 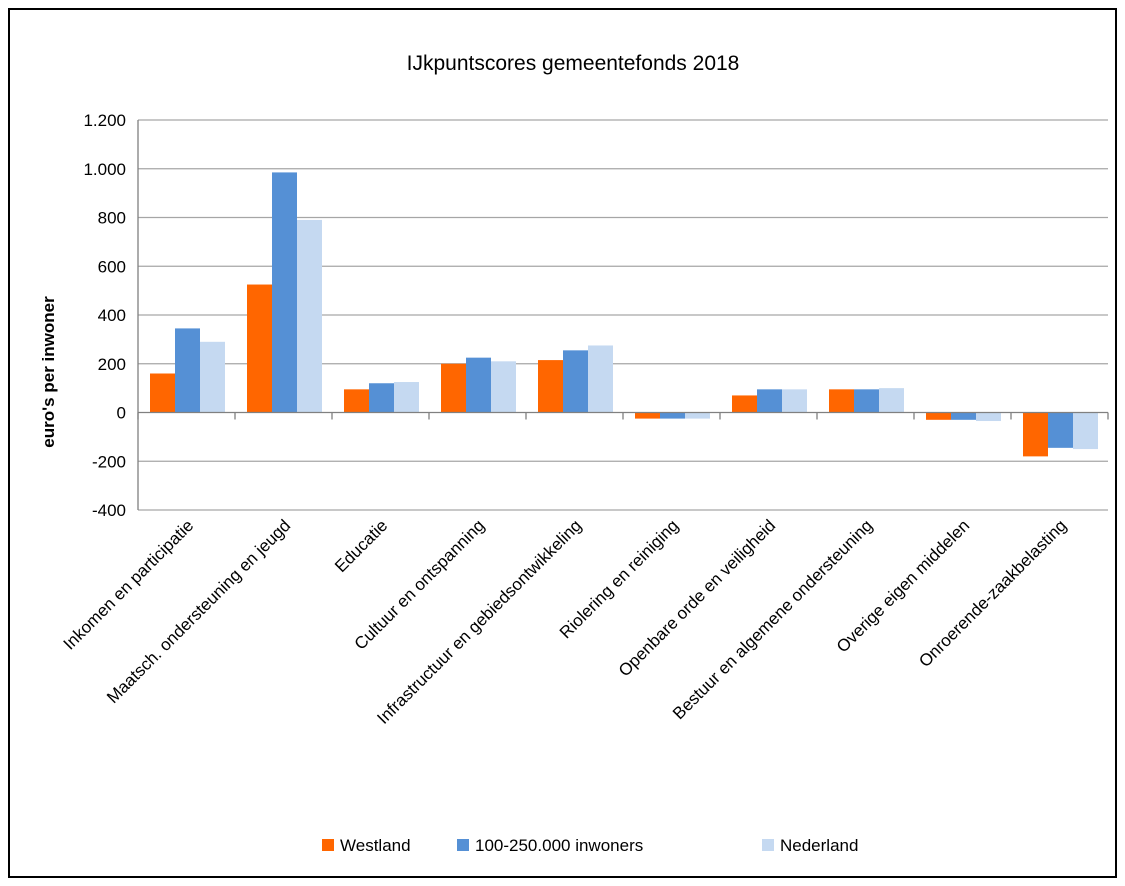 What do you see at coordinates (573, 63) in the screenshot?
I see `chart-title: IJkpuntscores gemeentefonds 2018` at bounding box center [573, 63].